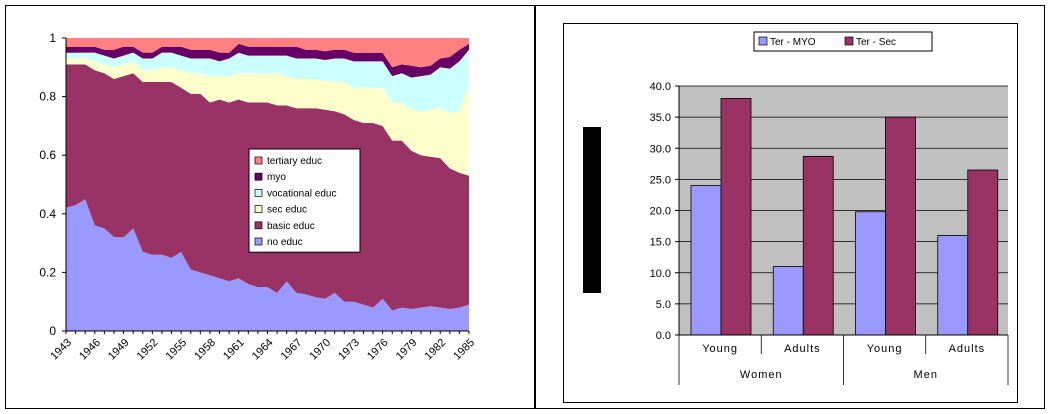 Image resolution: width=1050 pixels, height=414 pixels. I want to click on y-tick-label: 0.2, so click(47, 272).